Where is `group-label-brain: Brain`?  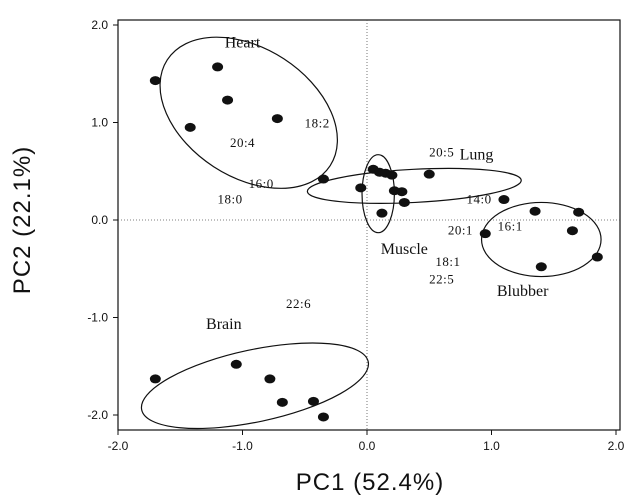 group-label-brain: Brain is located at coordinates (224, 324).